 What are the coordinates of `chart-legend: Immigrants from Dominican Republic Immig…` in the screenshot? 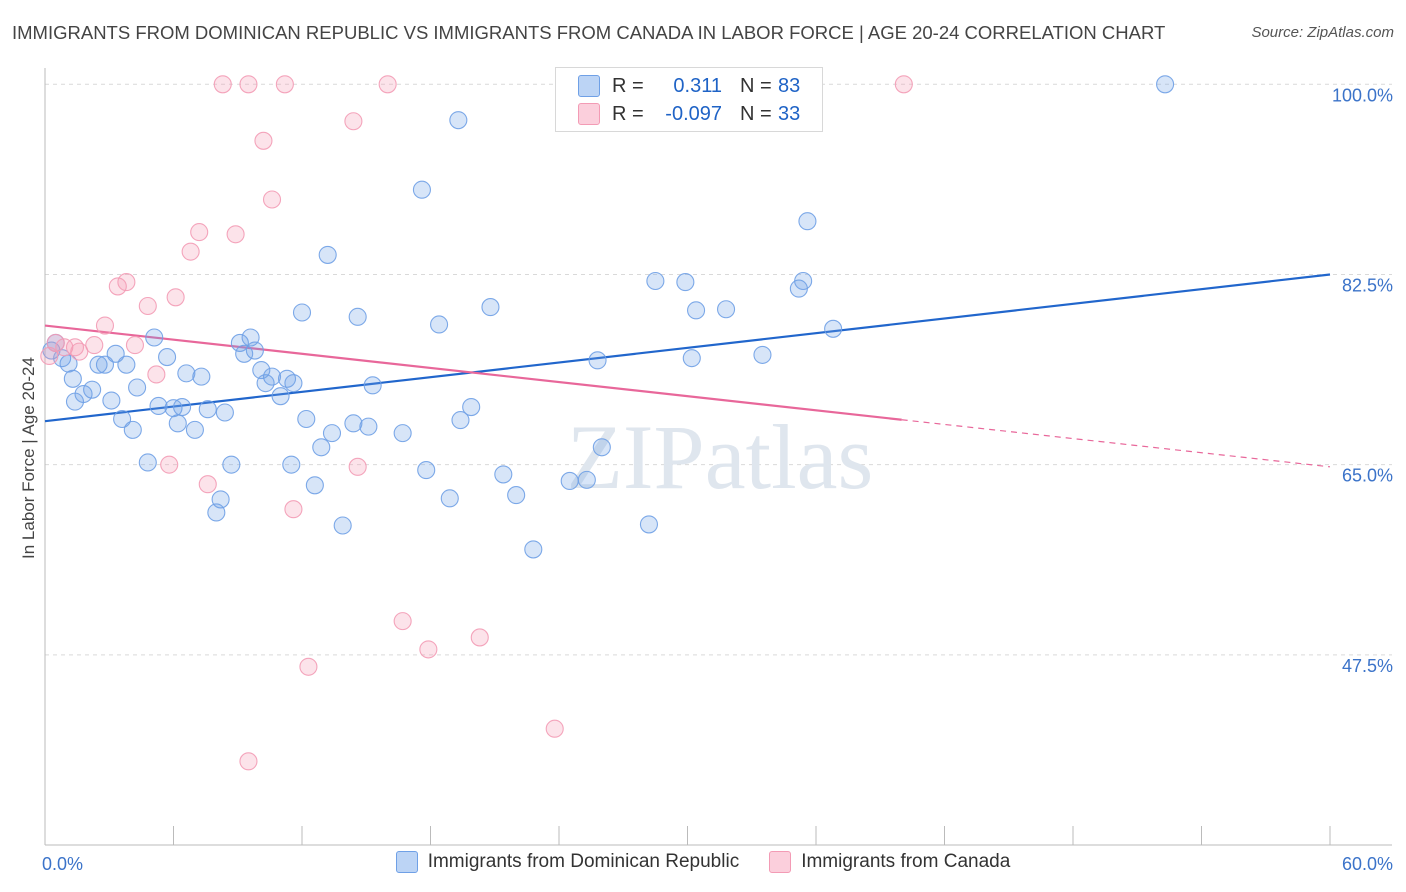 It's located at (703, 862).